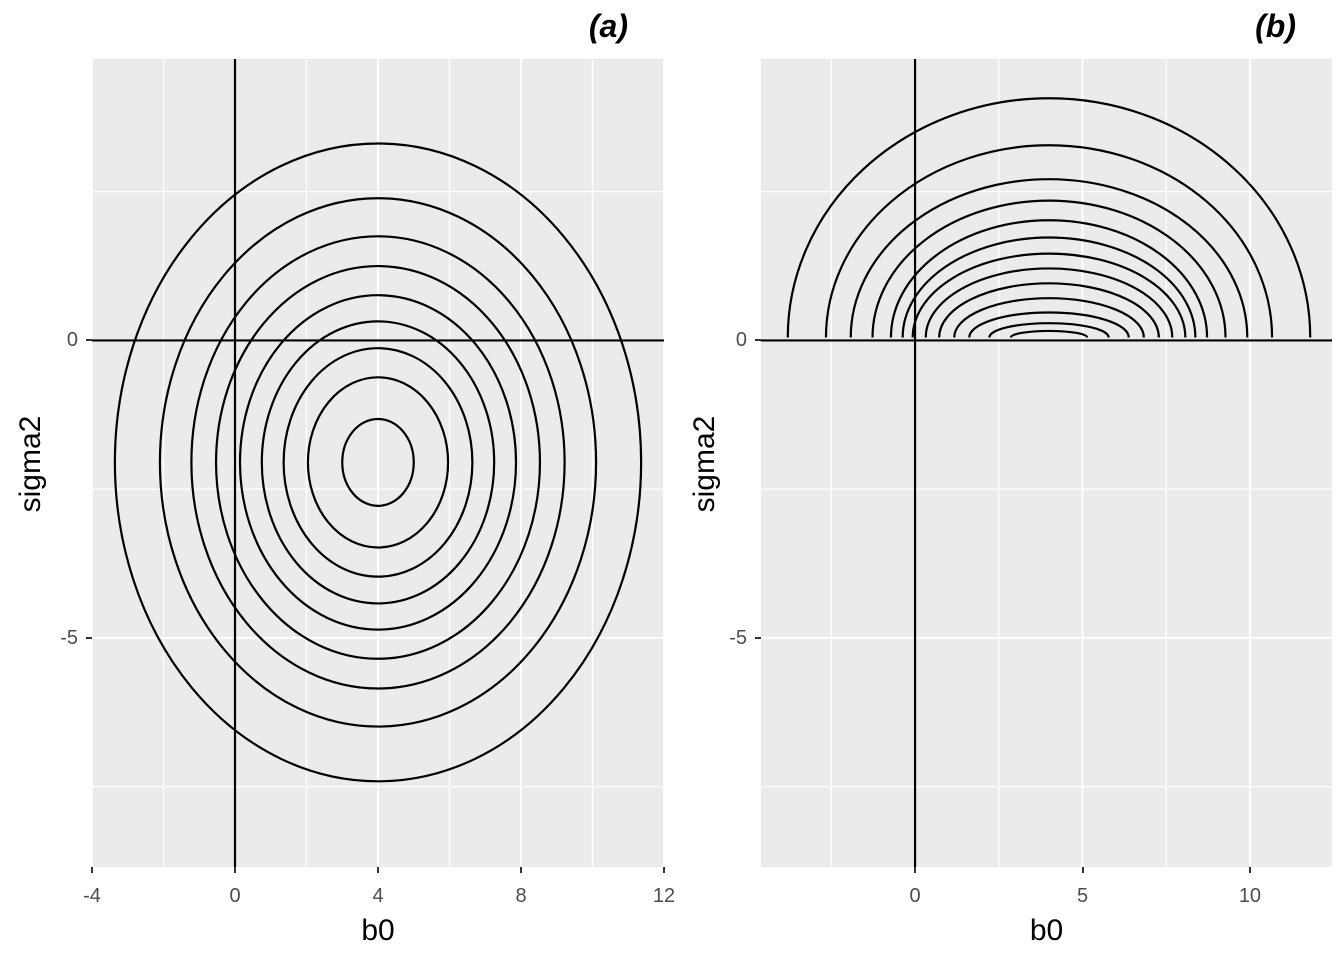 This screenshot has height=960, width=1344. I want to click on plot-a-title: (a), so click(608, 26).